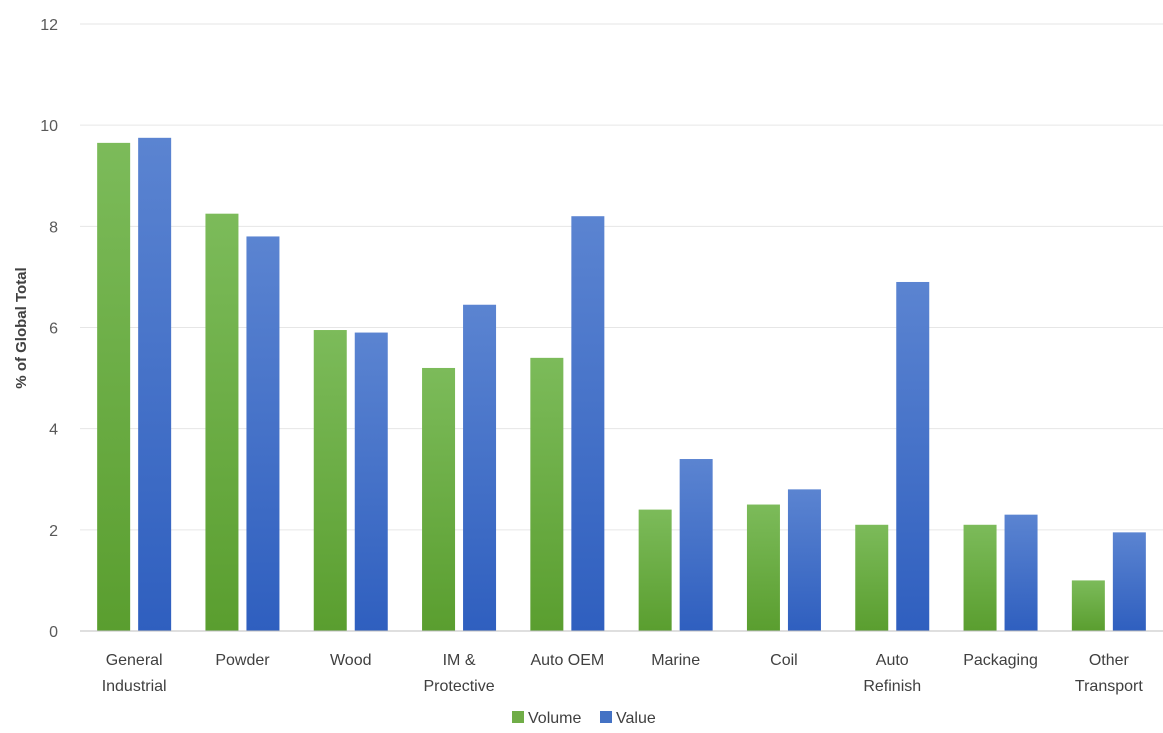 The height and width of the screenshot is (733, 1163). I want to click on x-tick-label: IM & Protective, so click(458, 673).